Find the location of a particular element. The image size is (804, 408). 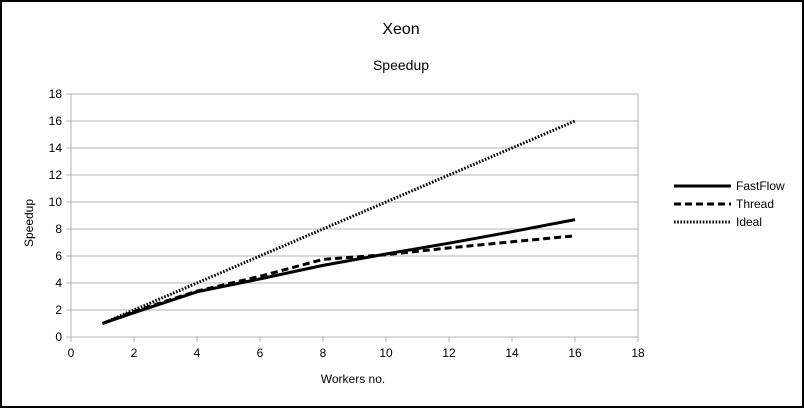

x-axis-label: Workers no. is located at coordinates (353, 379).